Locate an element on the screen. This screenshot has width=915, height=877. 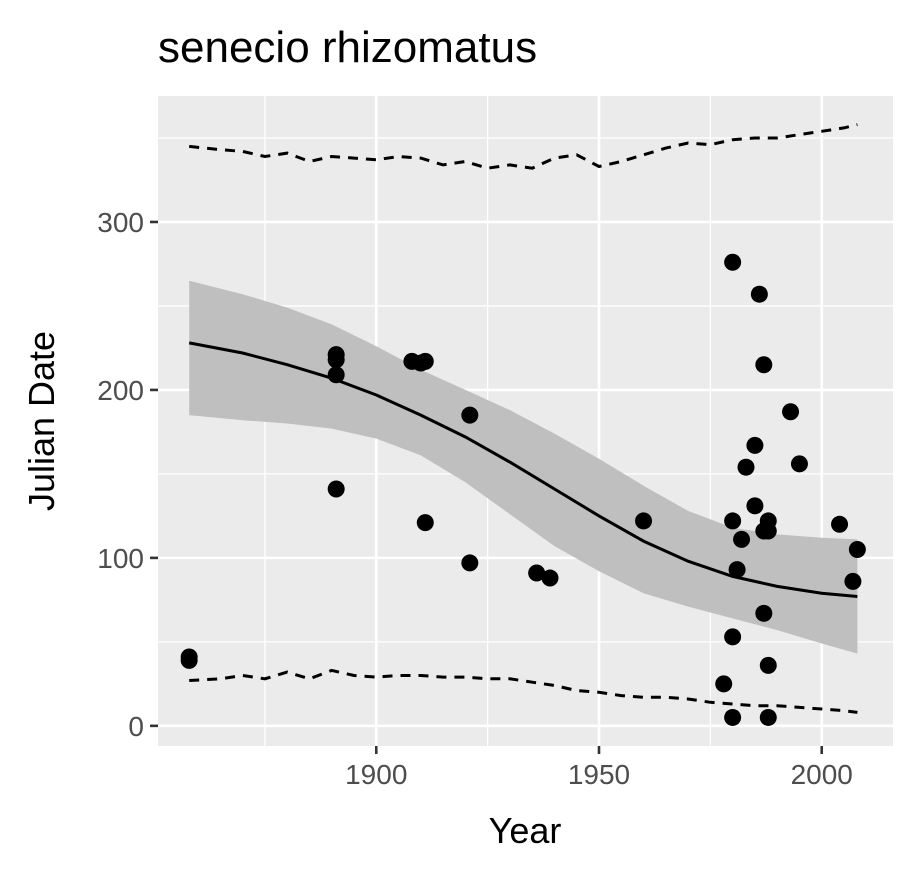
x-axis: 1900 1950 2000 is located at coordinates (599, 768).